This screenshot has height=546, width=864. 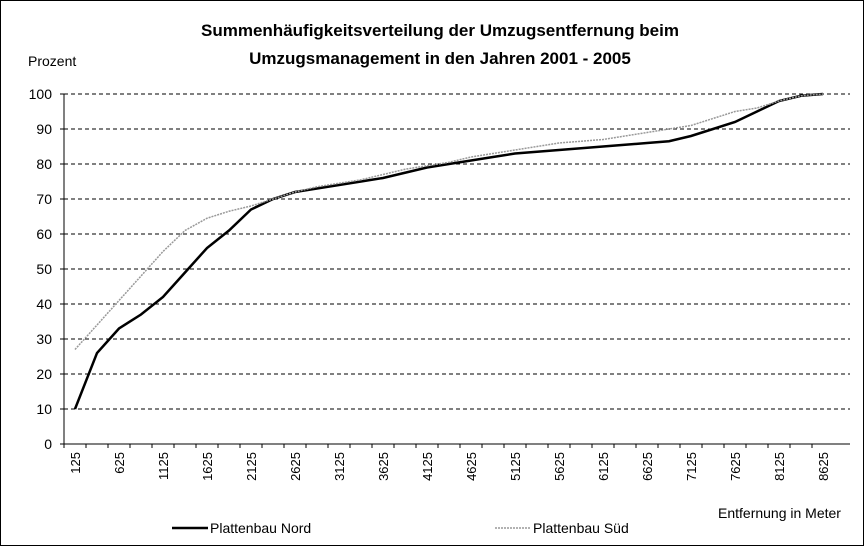 What do you see at coordinates (339, 466) in the screenshot?
I see `x-tick-label: 3125` at bounding box center [339, 466].